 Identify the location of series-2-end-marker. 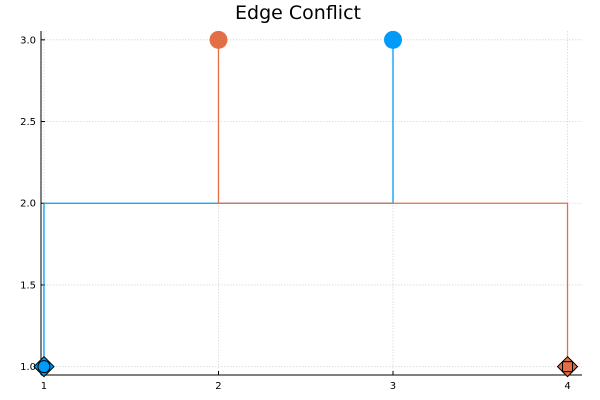
(218, 39).